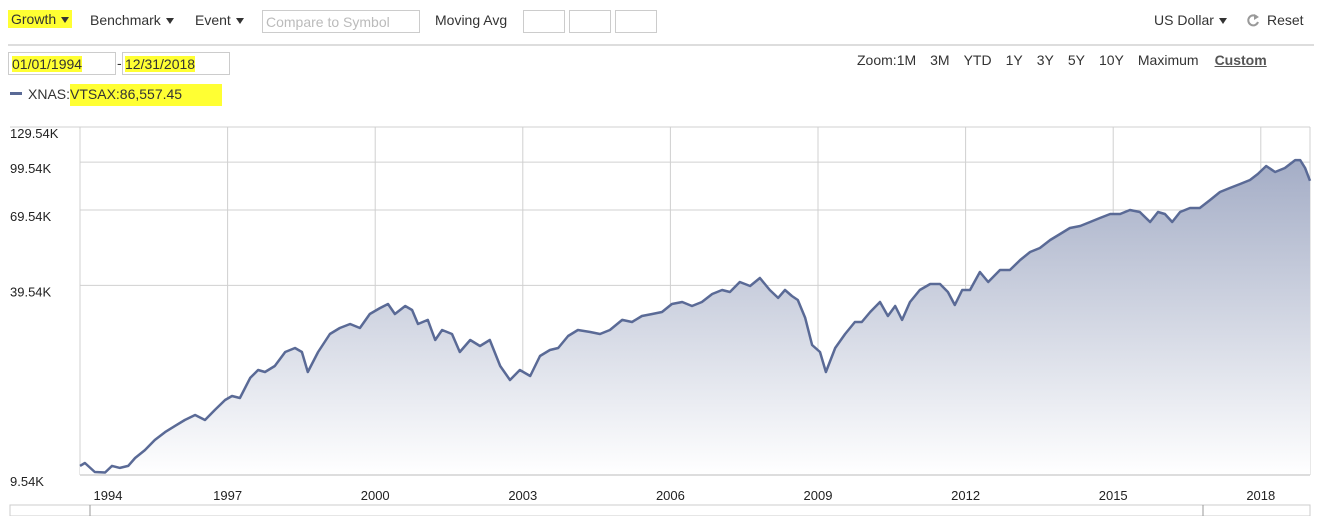 The image size is (1324, 516). Describe the element at coordinates (16, 93) in the screenshot. I see `legend-swatch` at that location.